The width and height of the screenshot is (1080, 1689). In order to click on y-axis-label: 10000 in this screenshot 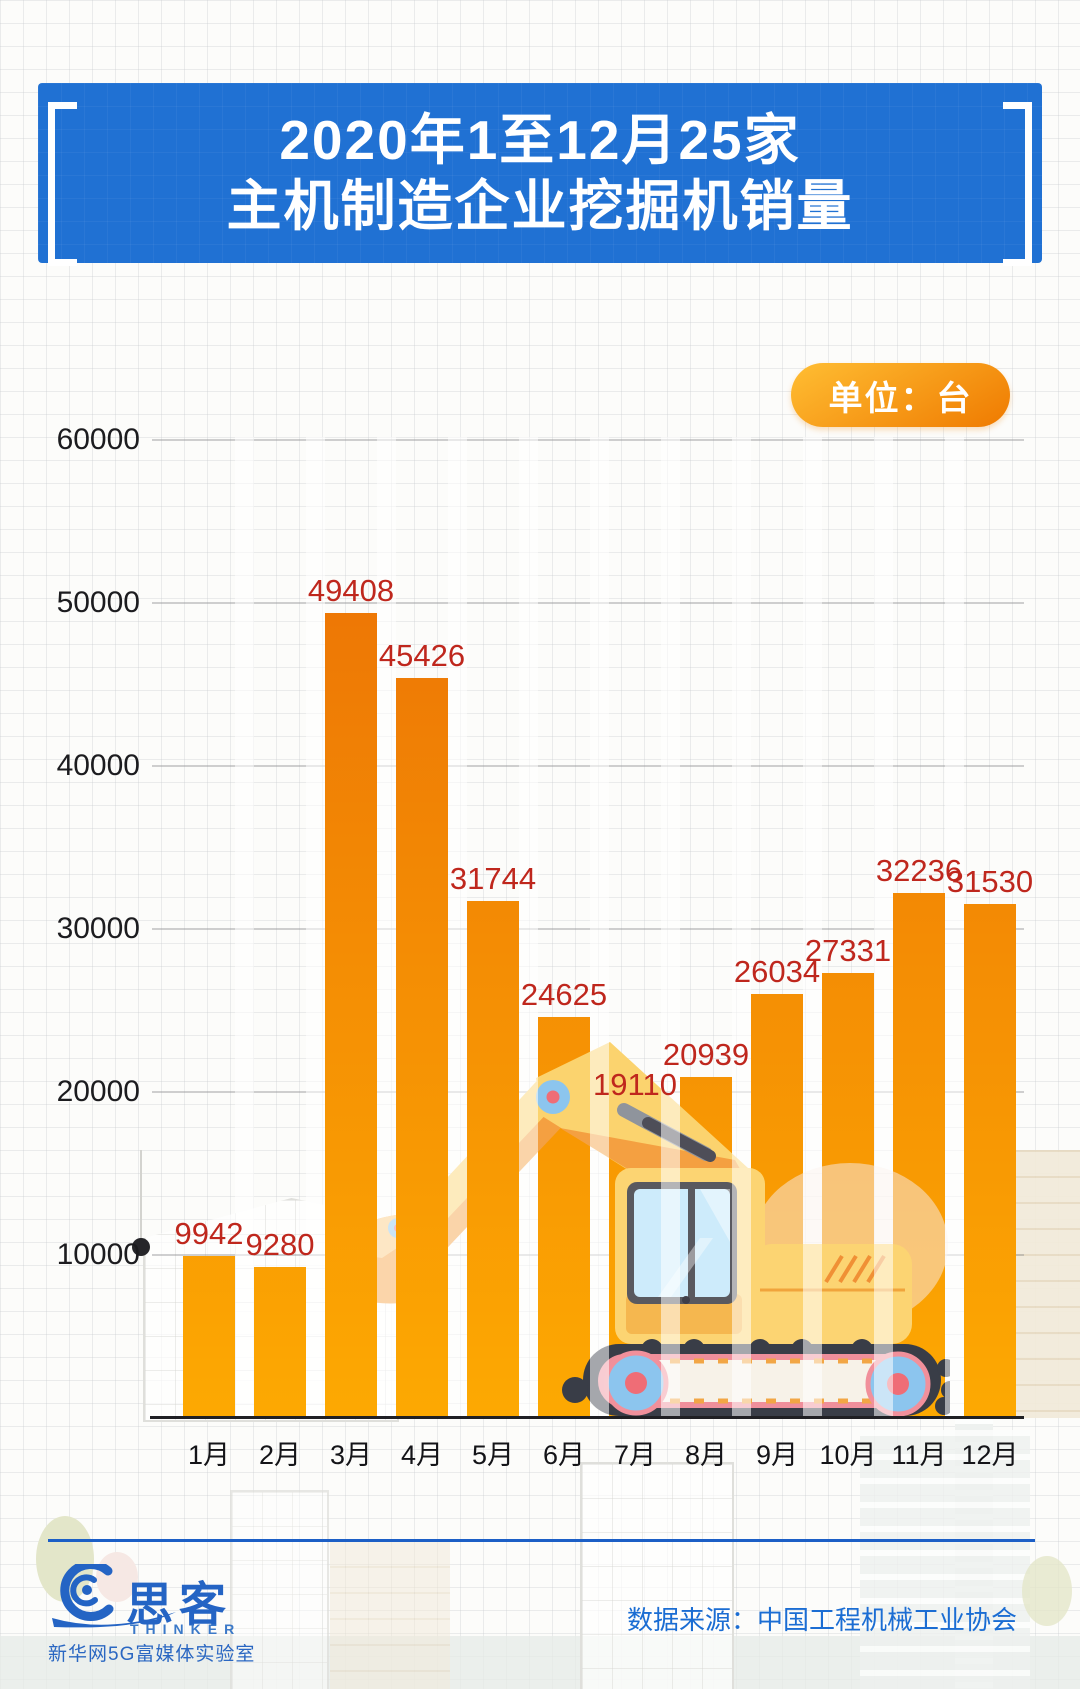, I will do `click(98, 1254)`.